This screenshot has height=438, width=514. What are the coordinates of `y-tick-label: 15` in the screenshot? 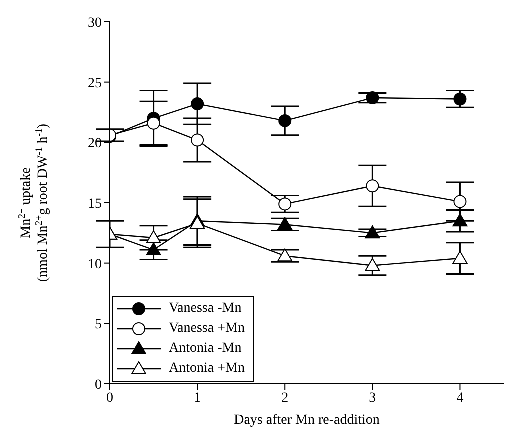 It's located at (95, 204).